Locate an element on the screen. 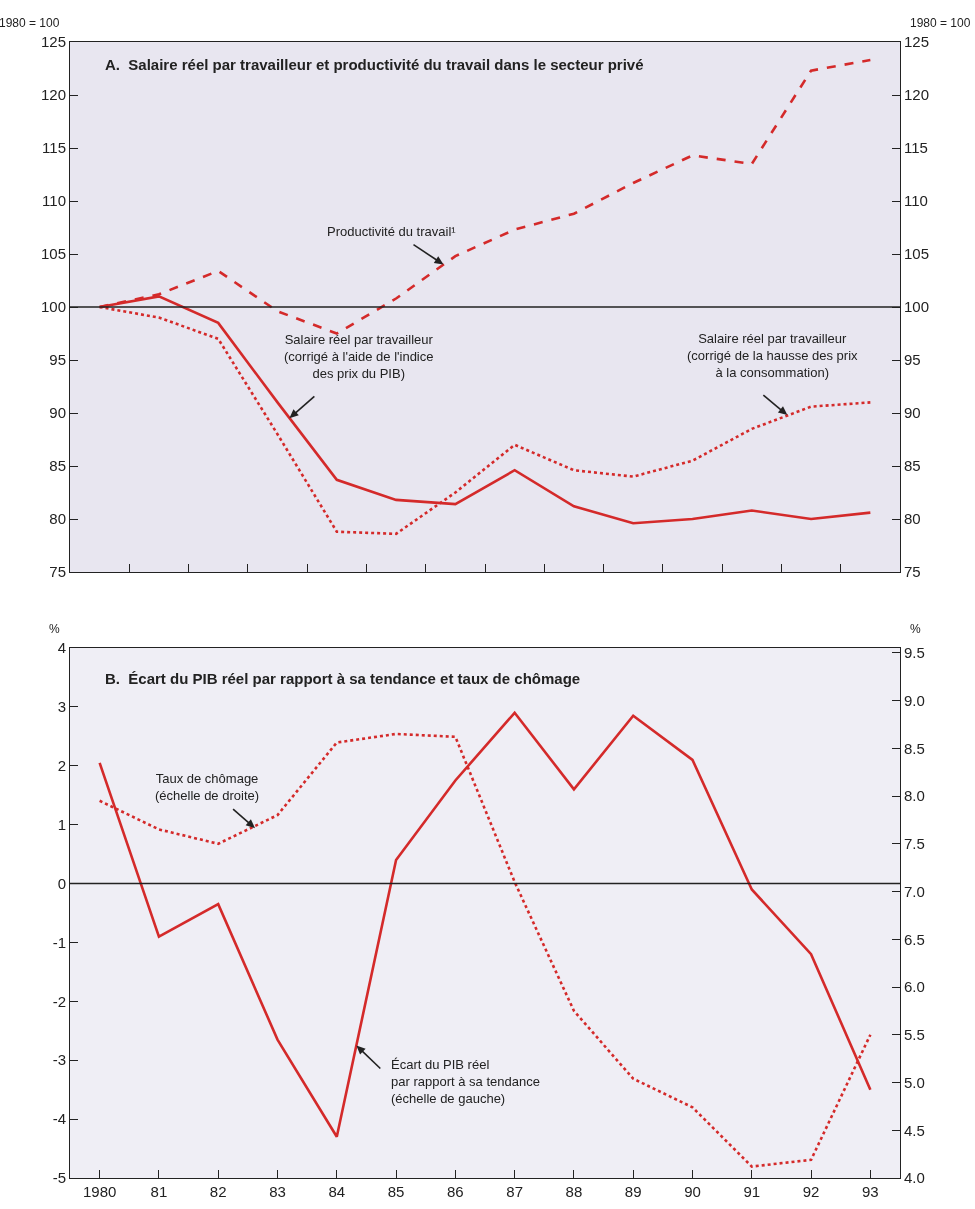  y2-axis-title: % is located at coordinates (915, 629).